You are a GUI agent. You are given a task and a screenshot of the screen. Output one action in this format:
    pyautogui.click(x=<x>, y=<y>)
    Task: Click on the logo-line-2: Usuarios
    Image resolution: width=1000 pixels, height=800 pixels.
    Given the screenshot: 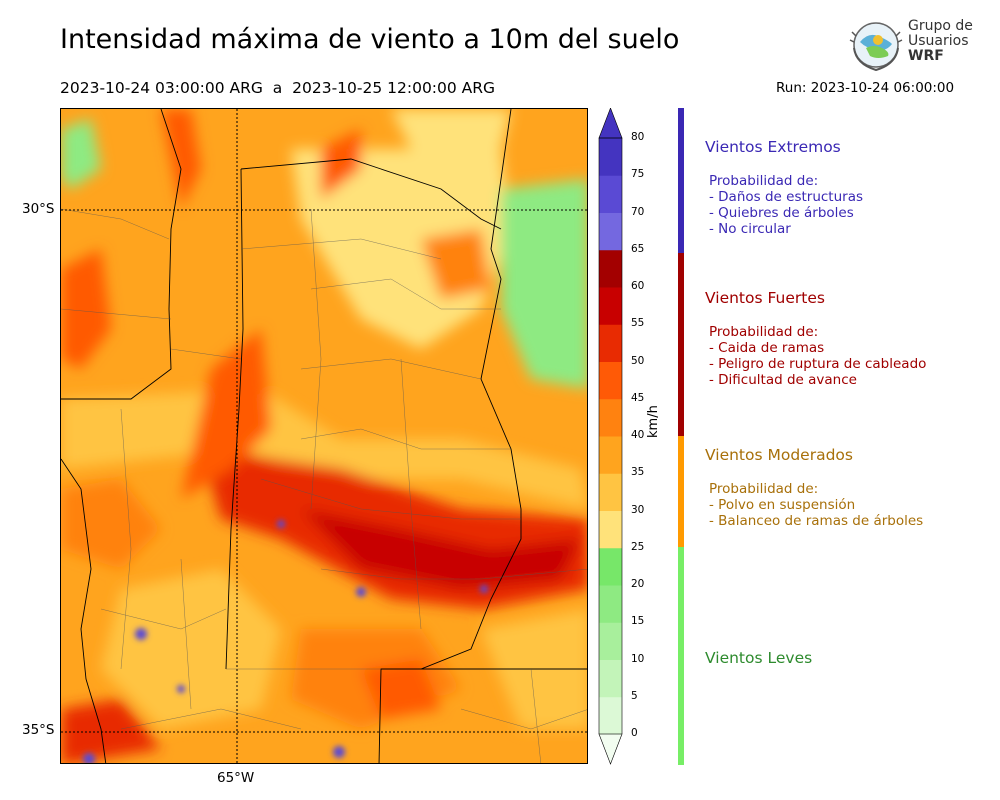 What is the action you would take?
    pyautogui.click(x=938, y=41)
    